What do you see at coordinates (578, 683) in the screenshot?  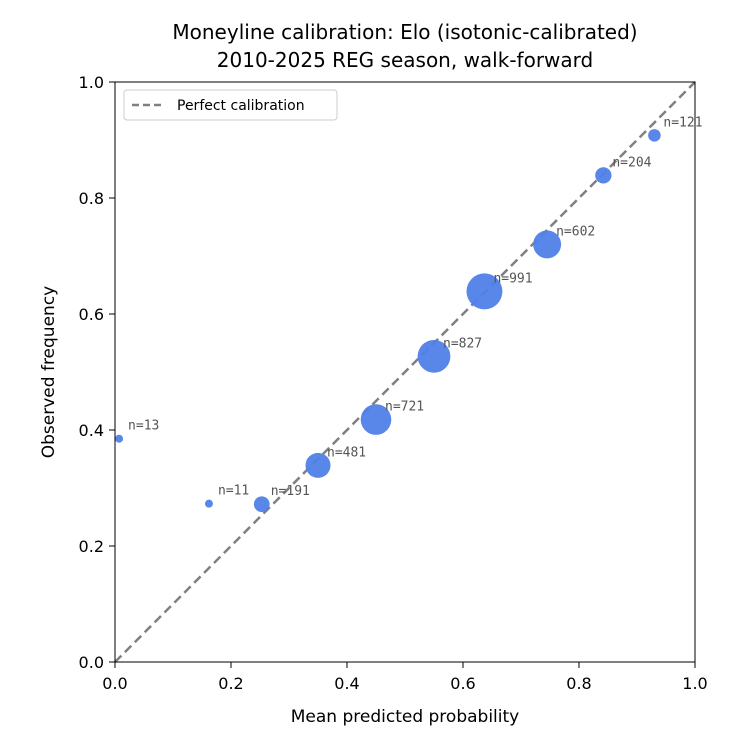 I see `x-tick-label: 0.8` at bounding box center [578, 683].